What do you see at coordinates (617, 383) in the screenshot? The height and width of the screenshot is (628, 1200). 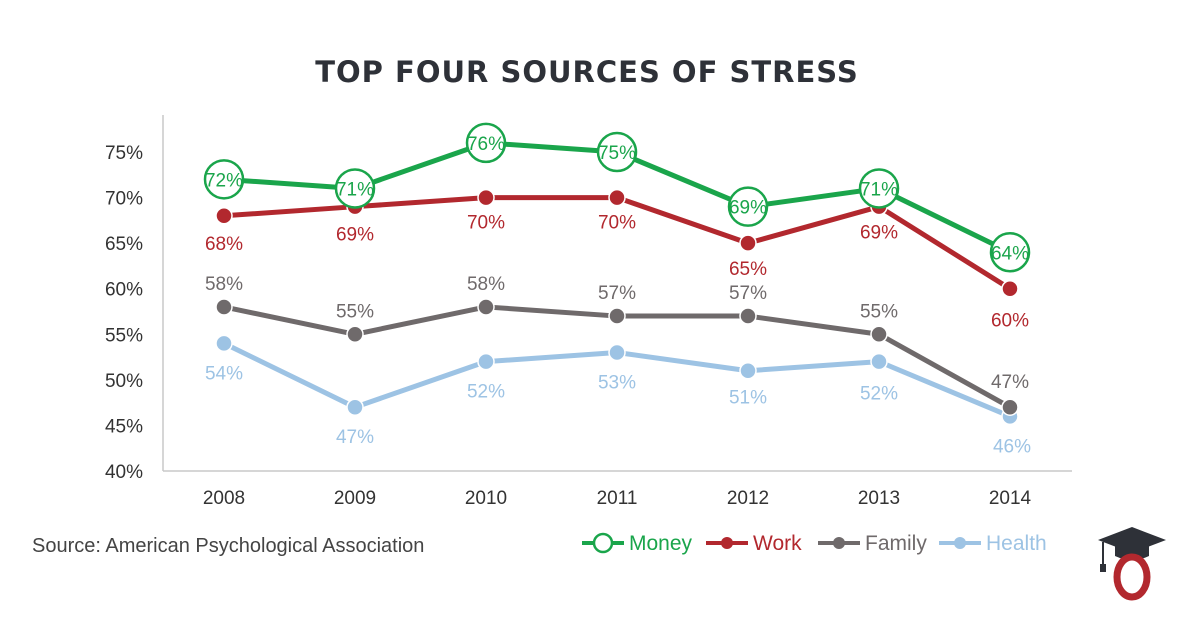 I see `health-data-label: 53%` at bounding box center [617, 383].